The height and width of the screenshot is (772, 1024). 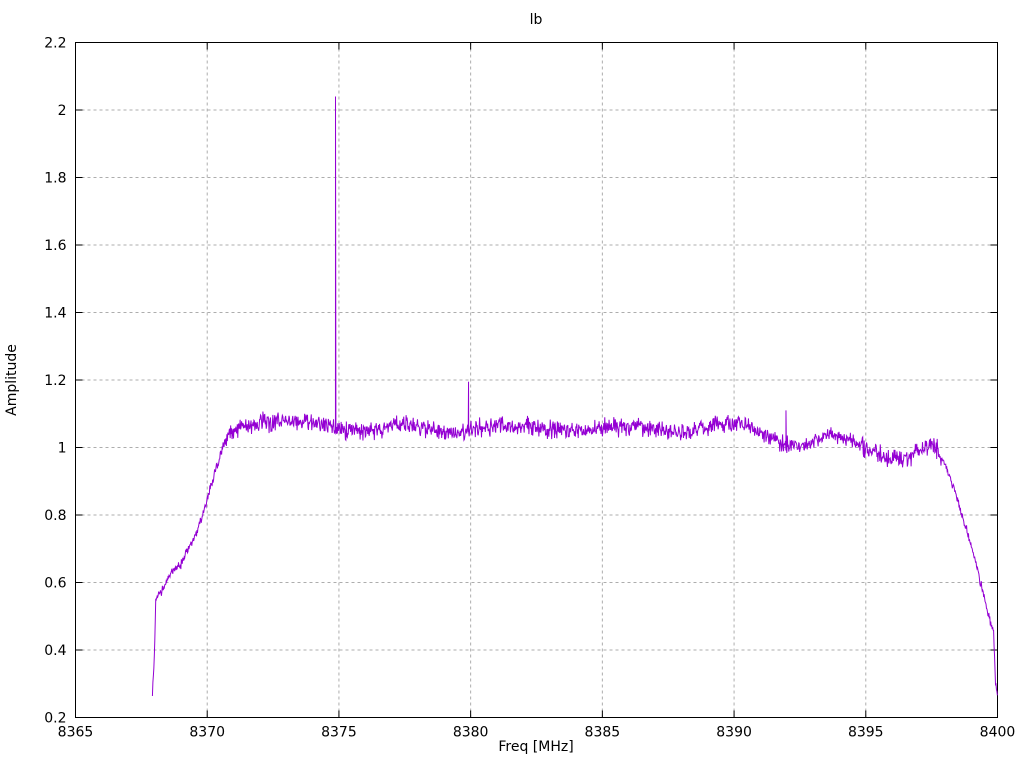 What do you see at coordinates (603, 733) in the screenshot?
I see `x-tick-label: 8385` at bounding box center [603, 733].